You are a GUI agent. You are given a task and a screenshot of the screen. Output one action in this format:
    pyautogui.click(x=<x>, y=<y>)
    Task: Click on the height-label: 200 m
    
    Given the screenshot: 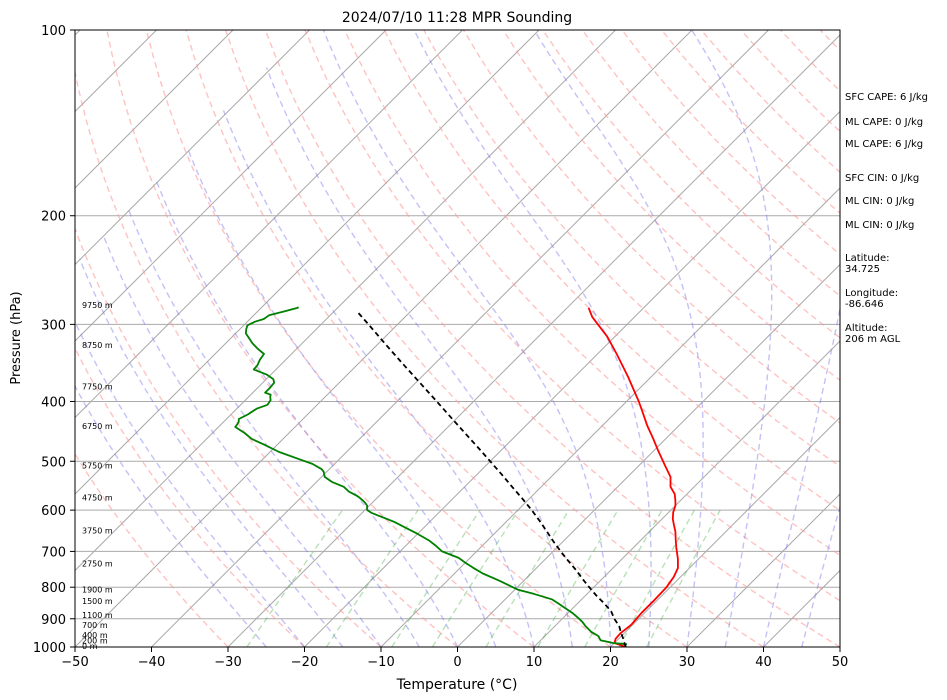 What is the action you would take?
    pyautogui.click(x=95, y=641)
    